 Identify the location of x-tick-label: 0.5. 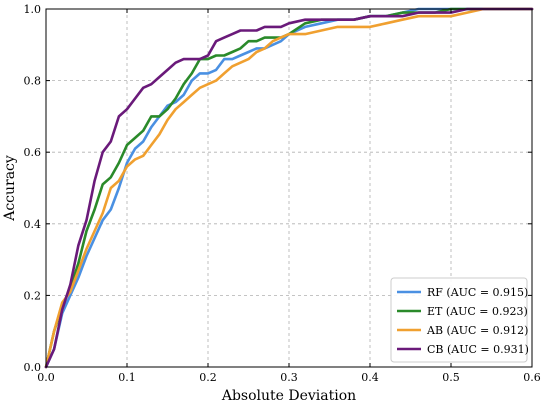
(451, 377).